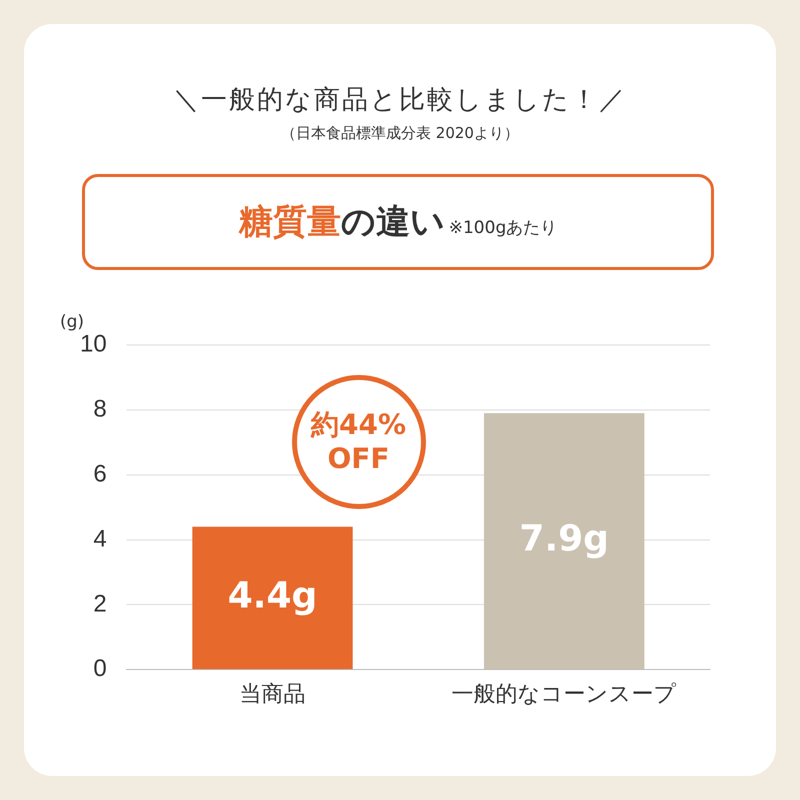  What do you see at coordinates (100, 538) in the screenshot?
I see `y-tick-label: 4` at bounding box center [100, 538].